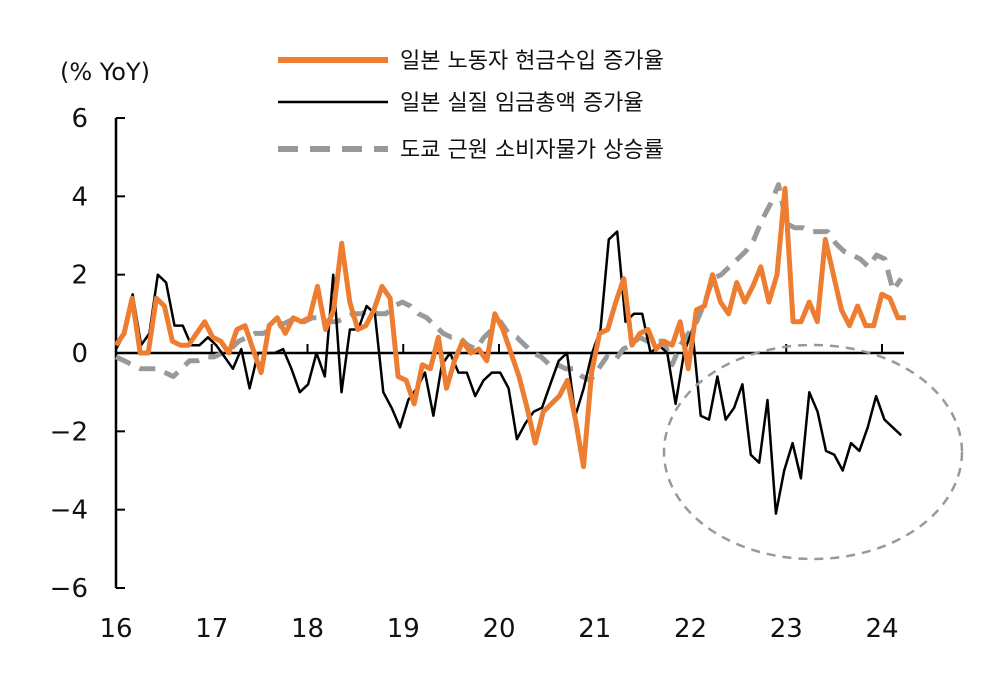 This screenshot has height=677, width=1007. What do you see at coordinates (881, 629) in the screenshot?
I see `x-tick-label: 24` at bounding box center [881, 629].